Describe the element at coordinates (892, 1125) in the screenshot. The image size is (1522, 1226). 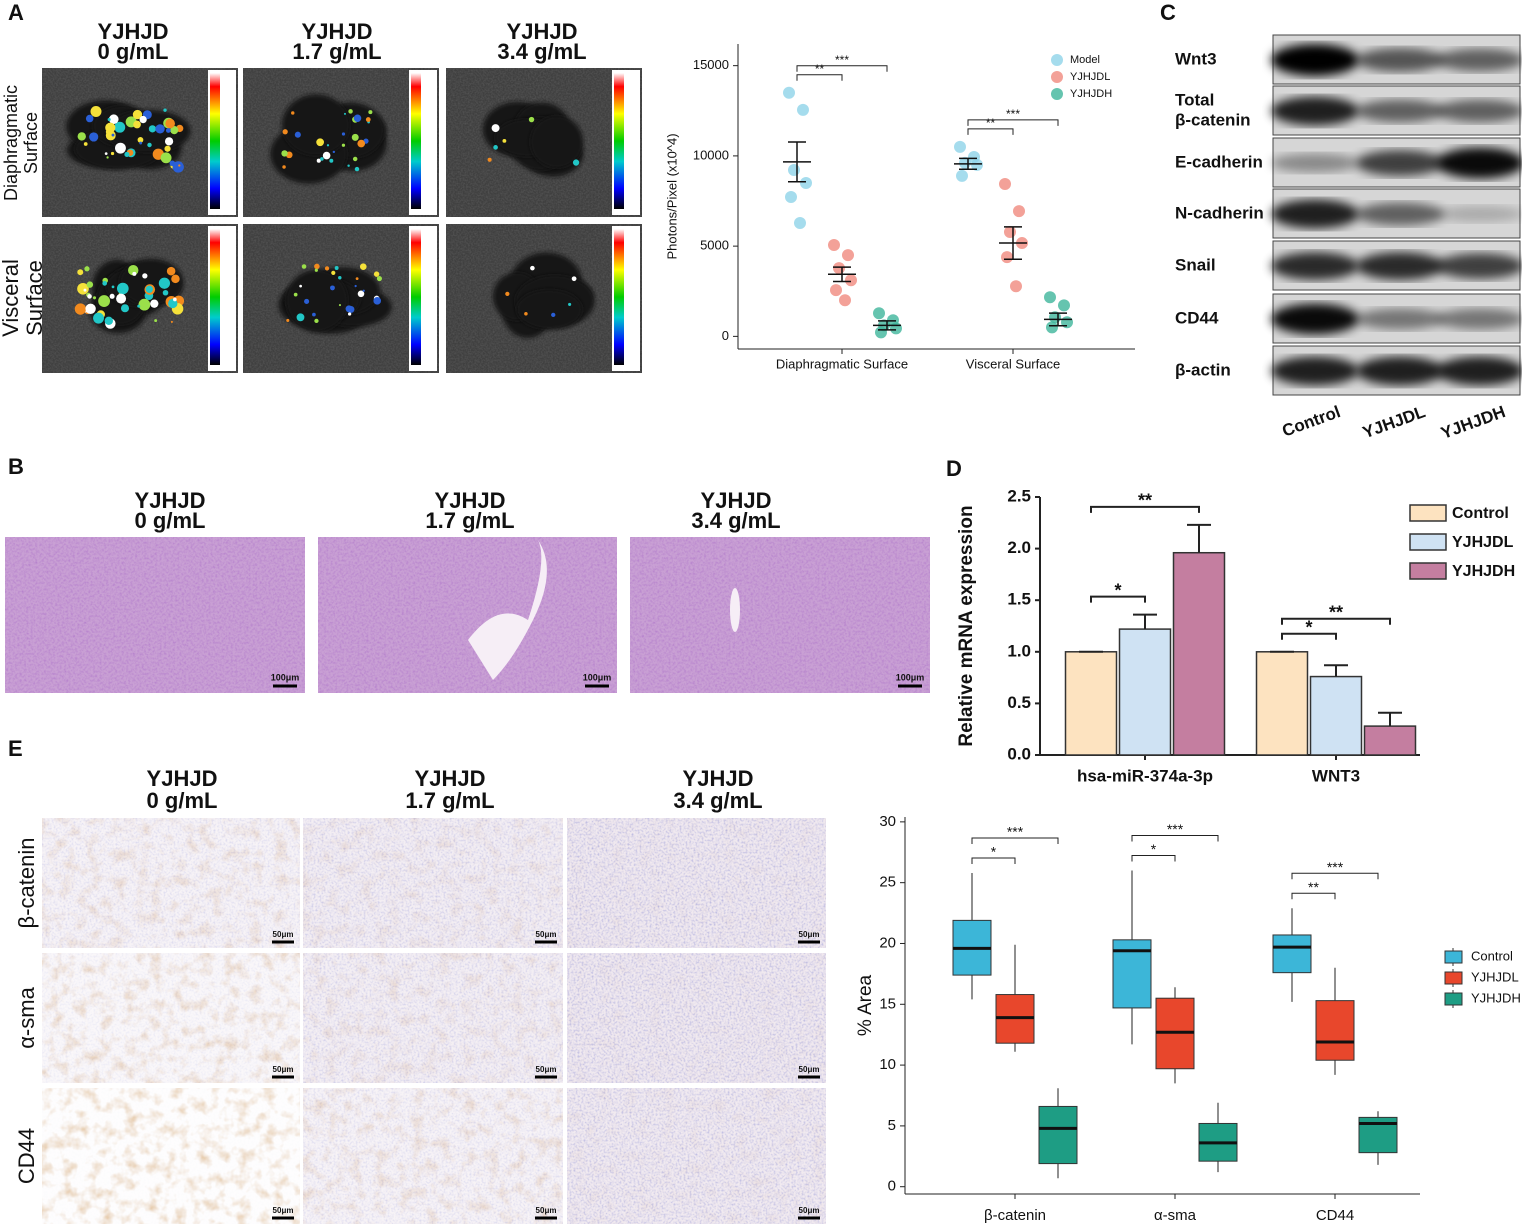
I see `y-tick-label: 5` at that location.